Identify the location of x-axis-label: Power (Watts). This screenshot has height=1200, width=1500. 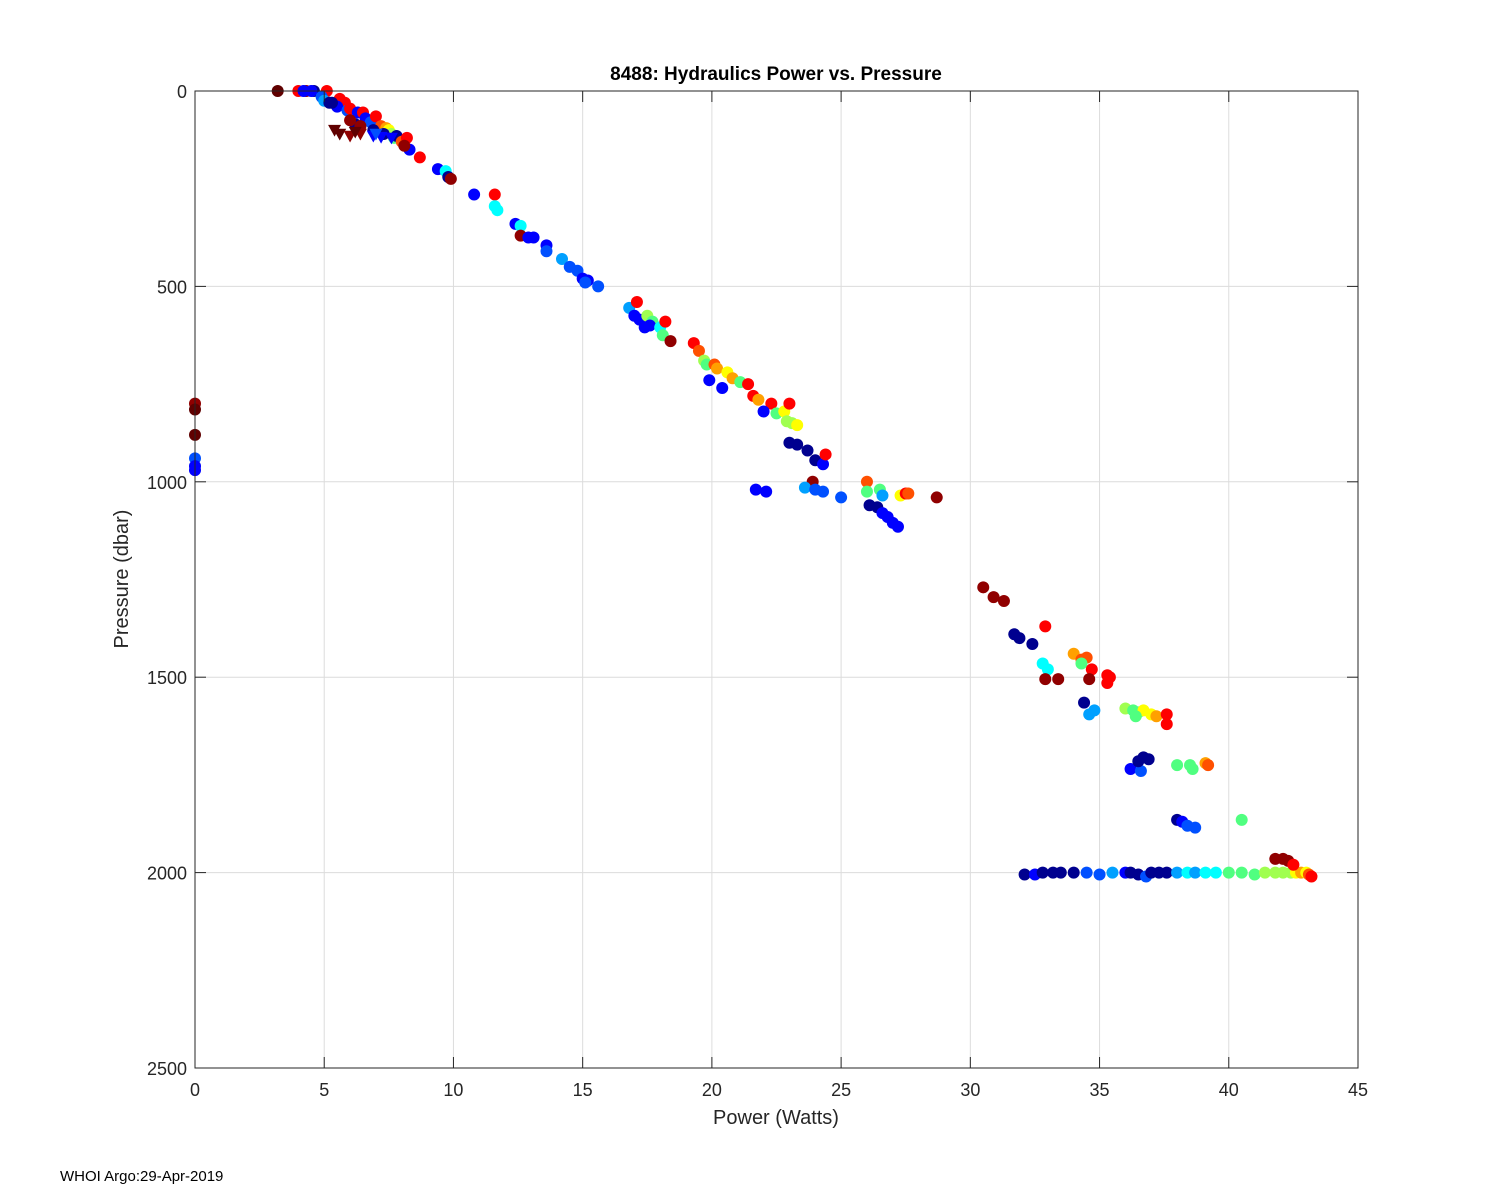
(776, 1118).